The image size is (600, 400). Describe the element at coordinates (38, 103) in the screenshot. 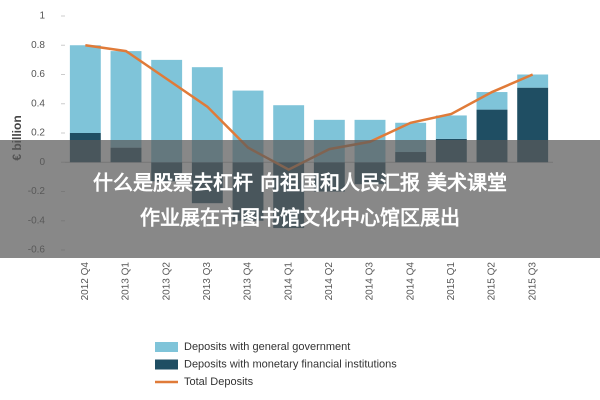

I see `y-tick-label: 0.4` at that location.